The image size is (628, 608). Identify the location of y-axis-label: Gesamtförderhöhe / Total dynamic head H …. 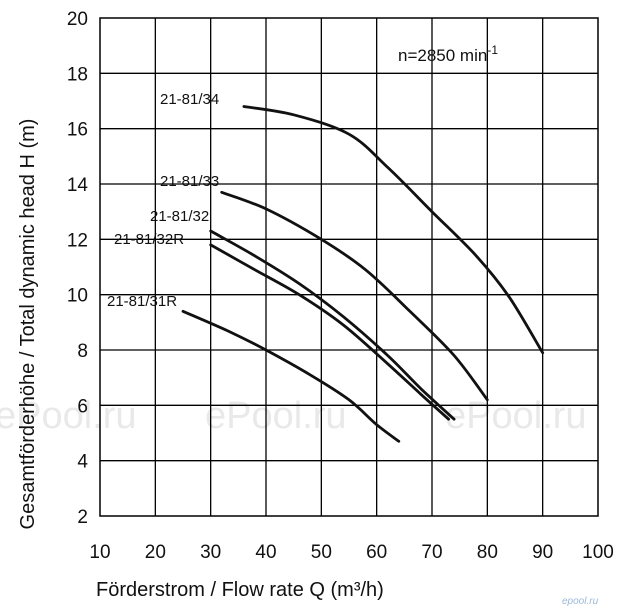
(28, 324).